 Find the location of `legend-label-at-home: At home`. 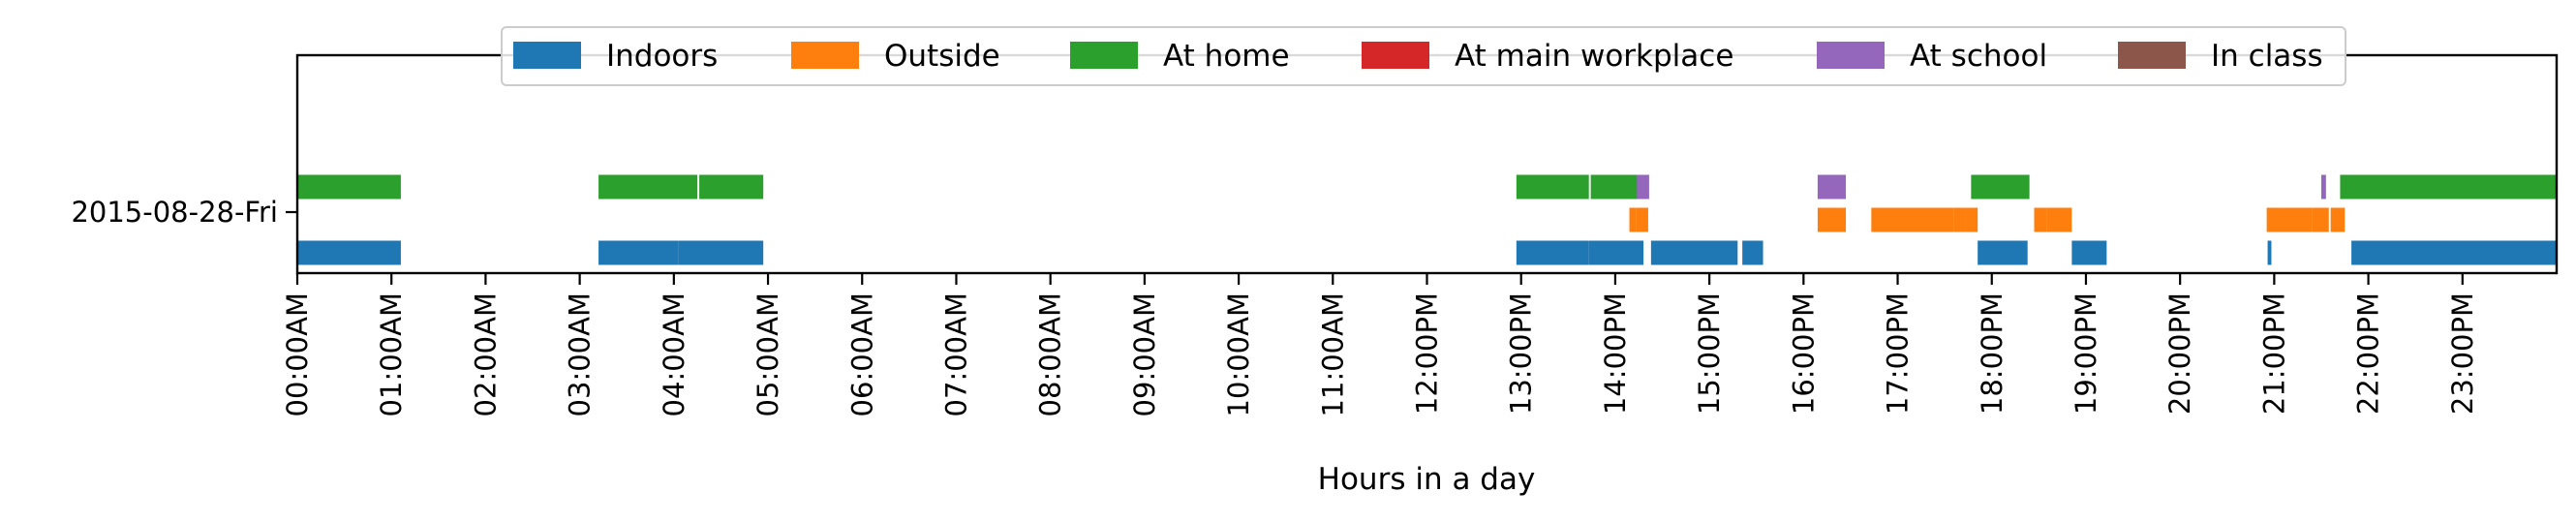

legend-label-at-home: At home is located at coordinates (1226, 56).